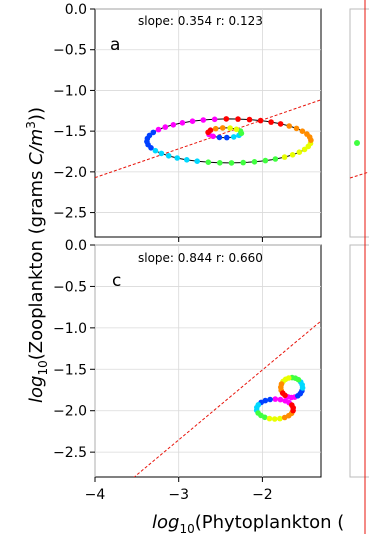 Image resolution: width=369 pixels, height=534 pixels. I want to click on panel-c-x-ticks: −4 −3 −2, so click(179, 490).